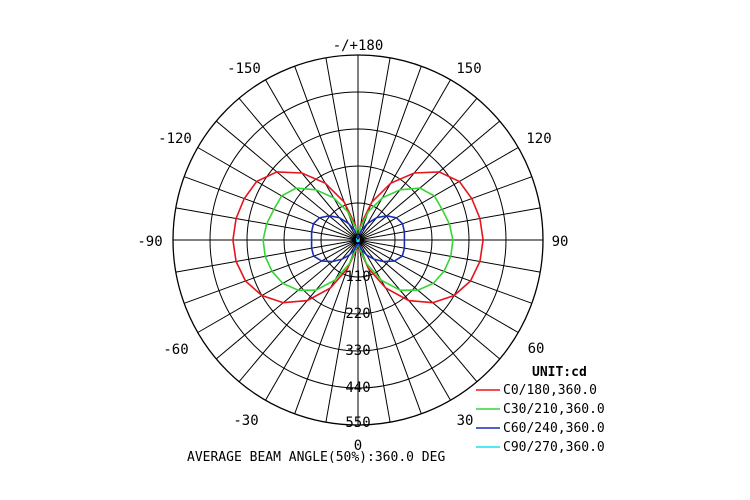 The image size is (750, 500). I want to click on intensity-curves, so click(358, 237).